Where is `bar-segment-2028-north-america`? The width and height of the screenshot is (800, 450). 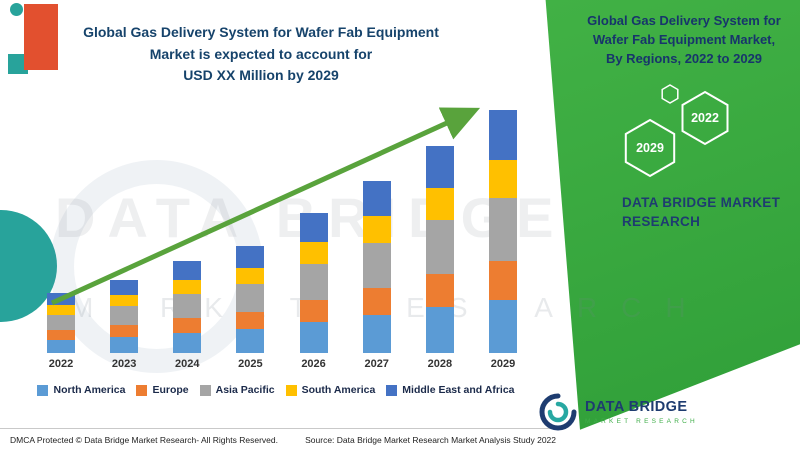
bar-segment-2028-north-america is located at coordinates (439, 330).